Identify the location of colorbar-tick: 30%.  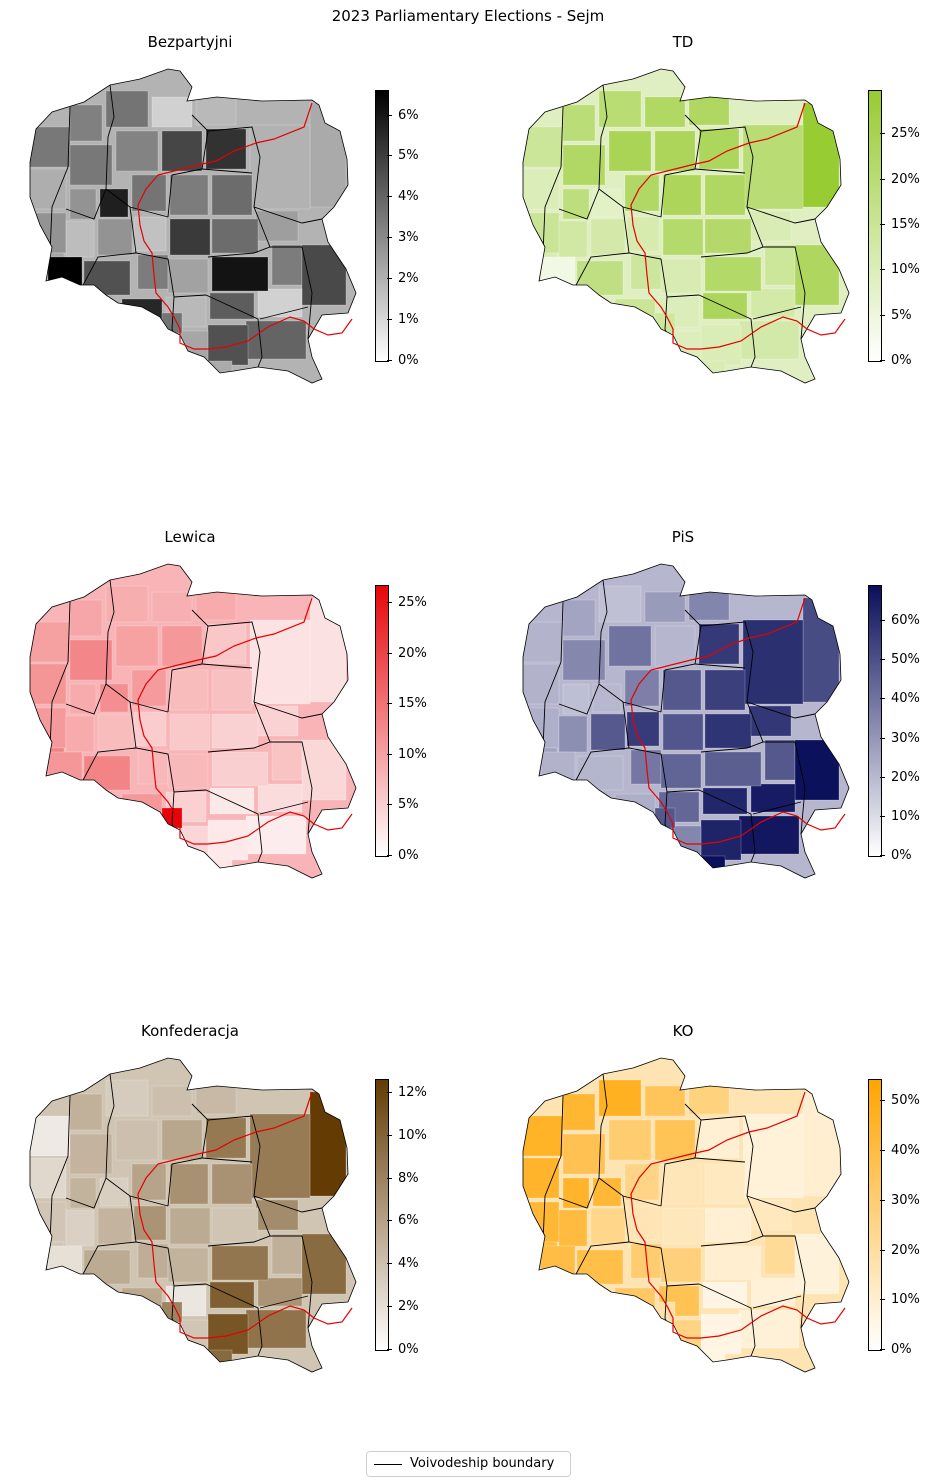
(900, 738).